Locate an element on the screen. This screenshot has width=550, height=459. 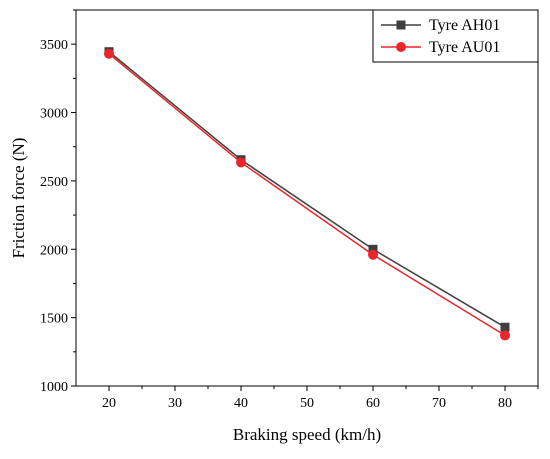
y-tick-label: 2500 is located at coordinates (54, 182).